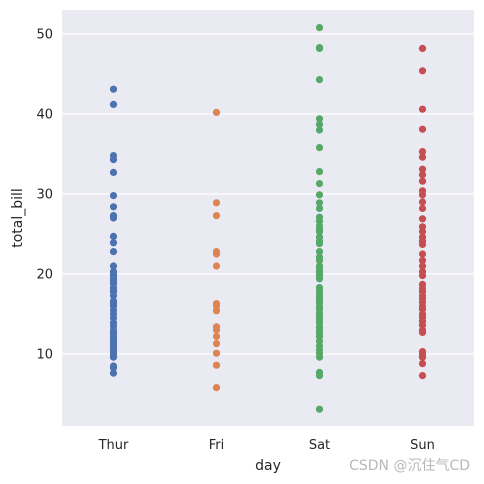 The height and width of the screenshot is (484, 484). I want to click on y-tick-labels: 10 20 30 40 50, so click(44, 195).